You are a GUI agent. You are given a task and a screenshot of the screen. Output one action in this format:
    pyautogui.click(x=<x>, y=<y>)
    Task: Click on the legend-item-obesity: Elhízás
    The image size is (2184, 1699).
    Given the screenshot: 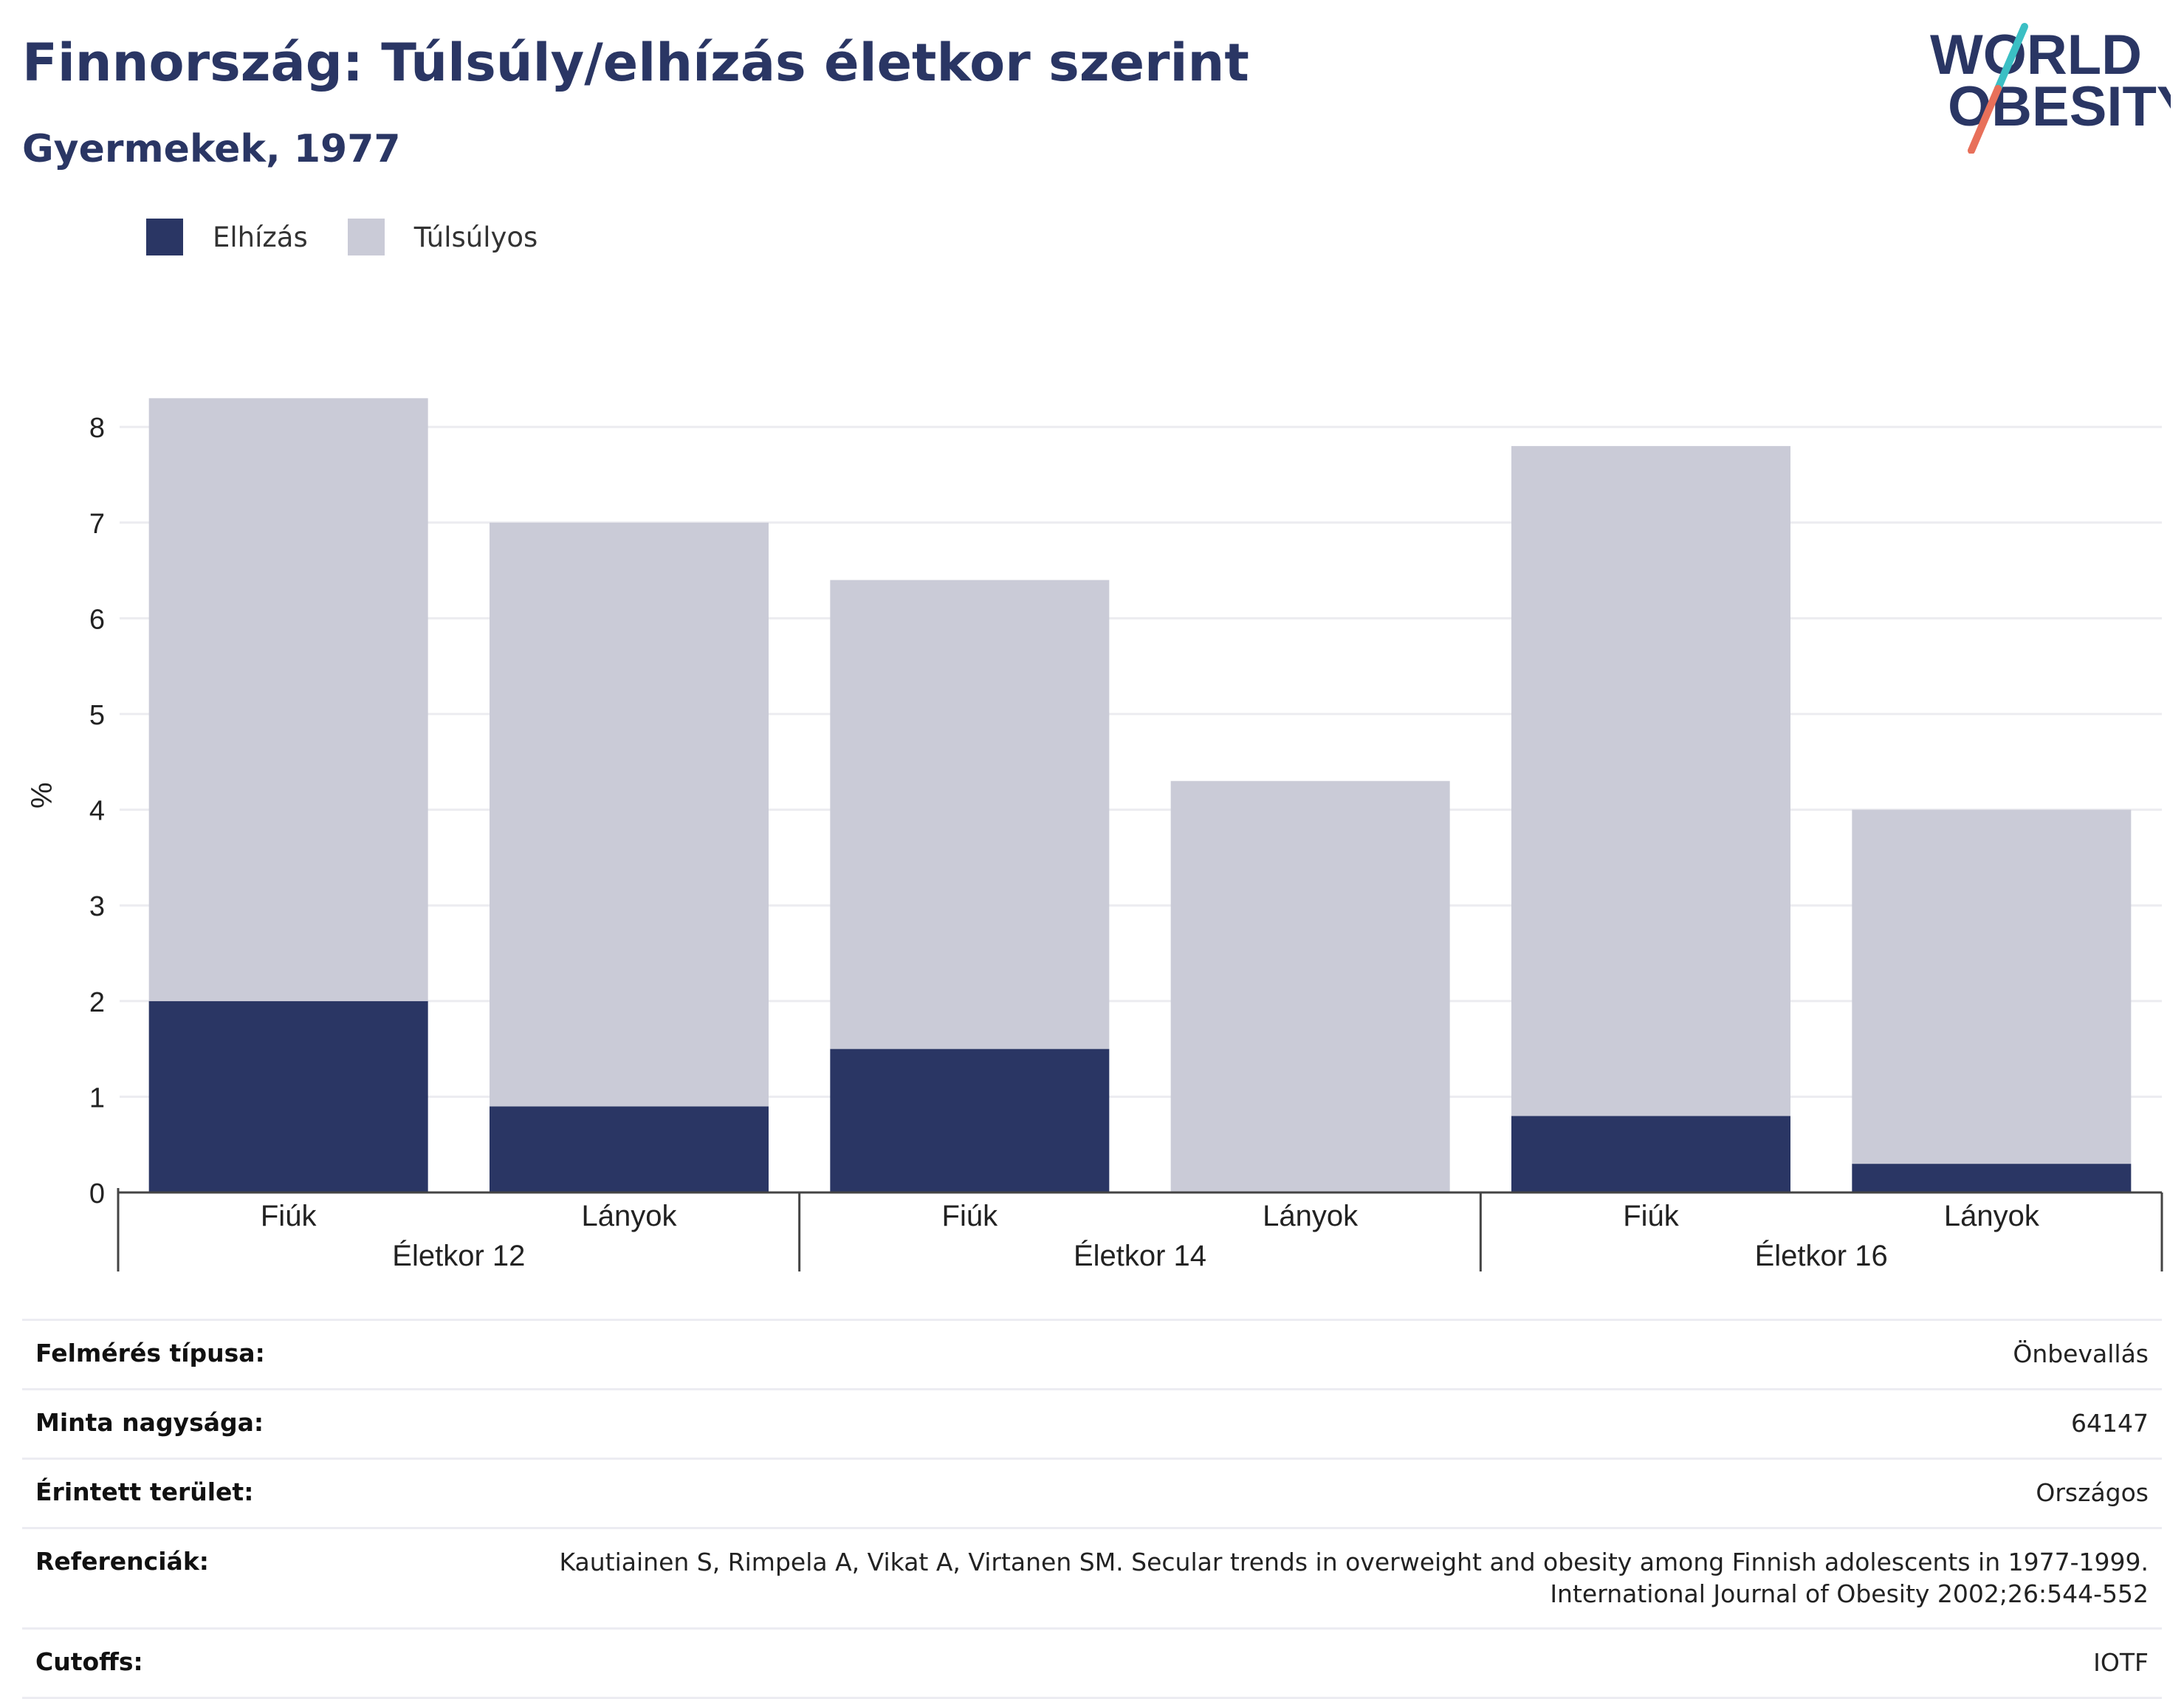 What is the action you would take?
    pyautogui.click(x=227, y=237)
    